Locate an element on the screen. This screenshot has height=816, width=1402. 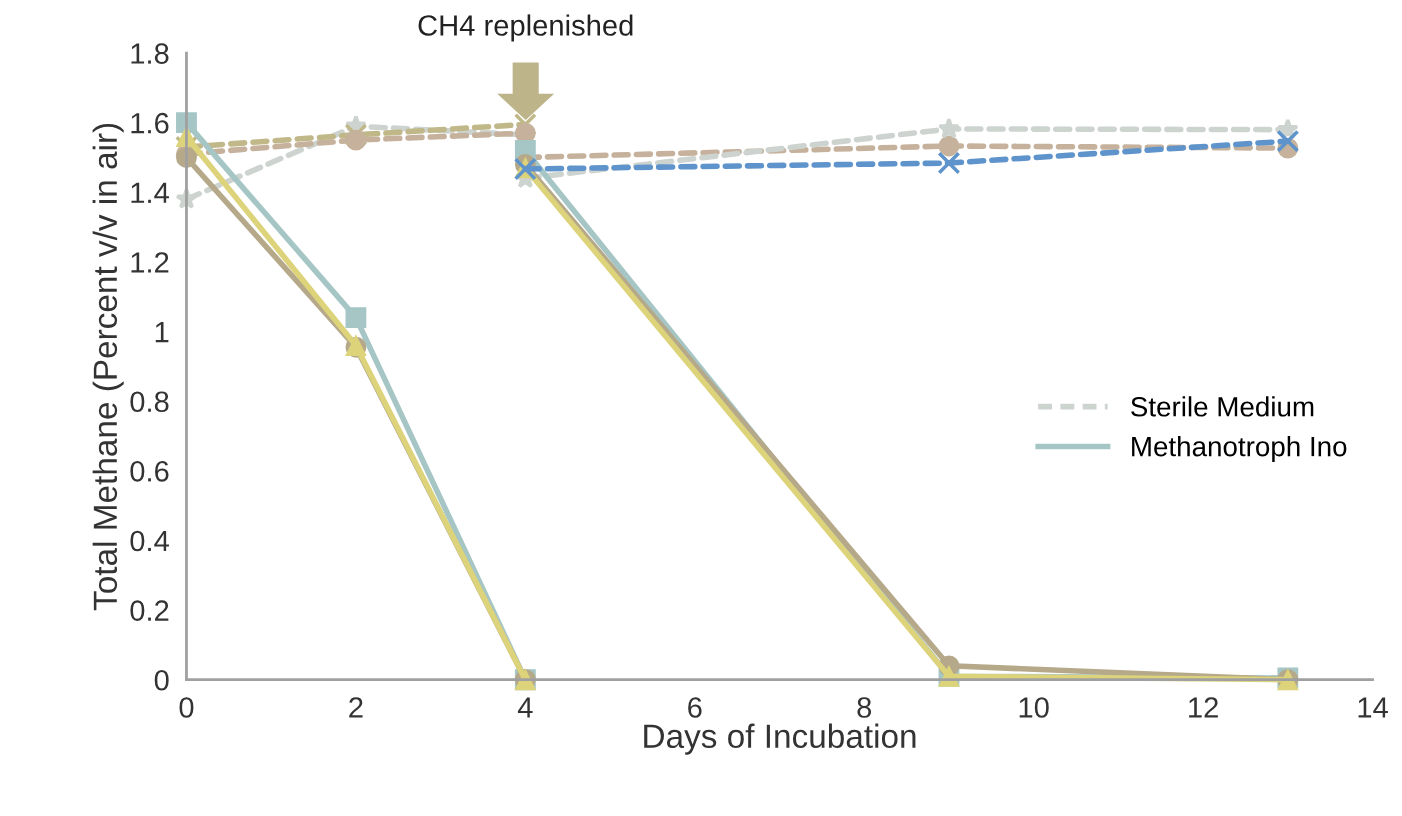
y-tick-label: 0.6 is located at coordinates (149, 471).